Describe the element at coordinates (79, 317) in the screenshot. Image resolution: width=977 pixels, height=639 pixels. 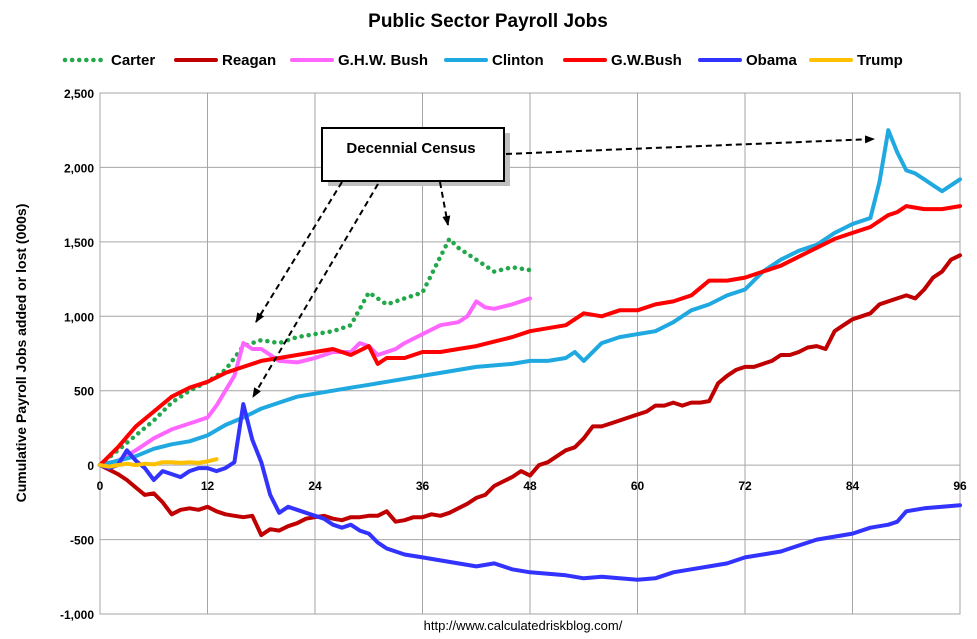
I see `y-tick-label: 1,000` at that location.